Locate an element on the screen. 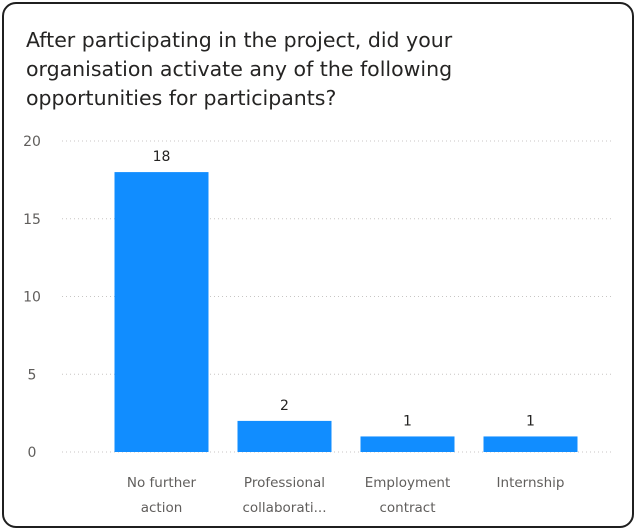  data-label: 18 is located at coordinates (162, 157).